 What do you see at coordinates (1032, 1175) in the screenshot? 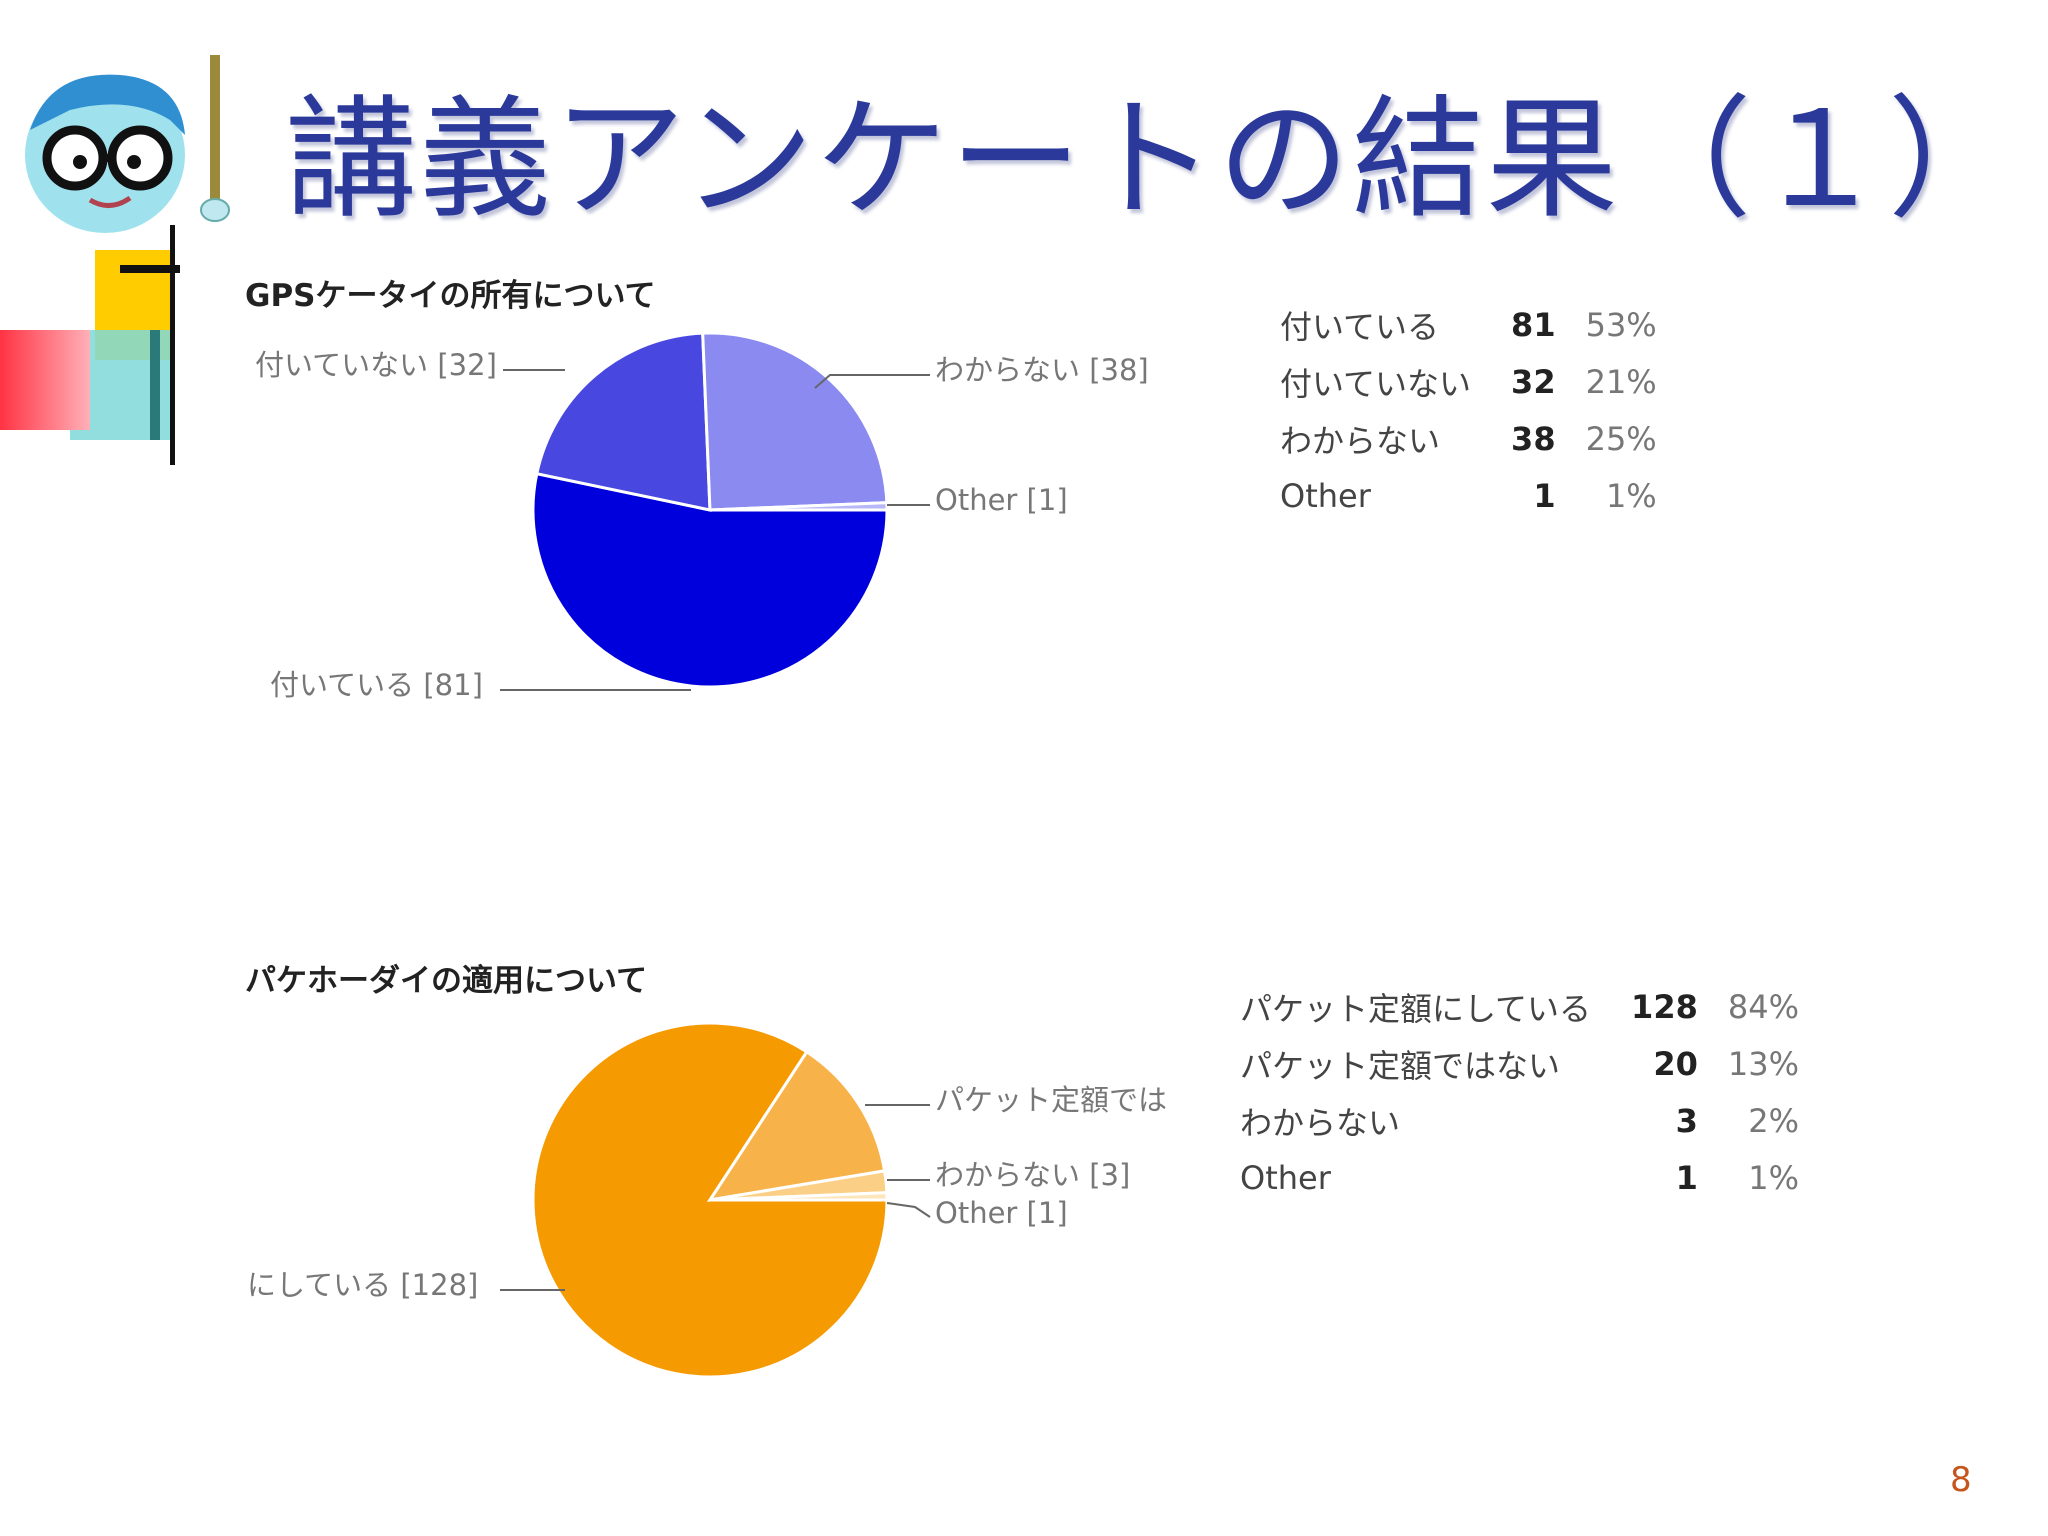
I see `pie-label: わからない [3]` at bounding box center [1032, 1175].